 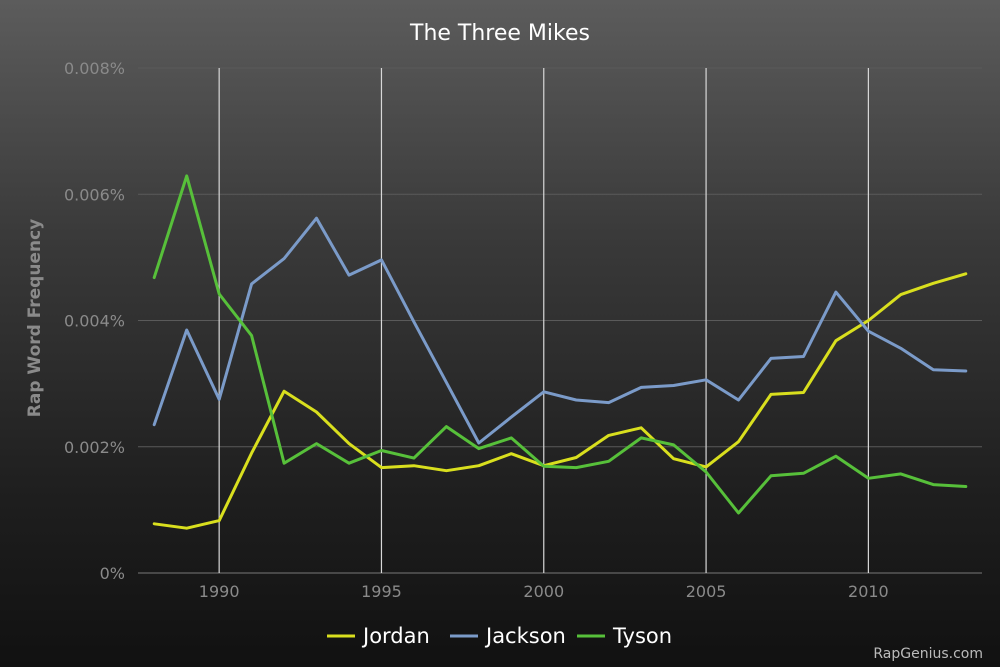 I want to click on x-axis-ticks: 1990 1995 2000 2005 2010, so click(x=544, y=591).